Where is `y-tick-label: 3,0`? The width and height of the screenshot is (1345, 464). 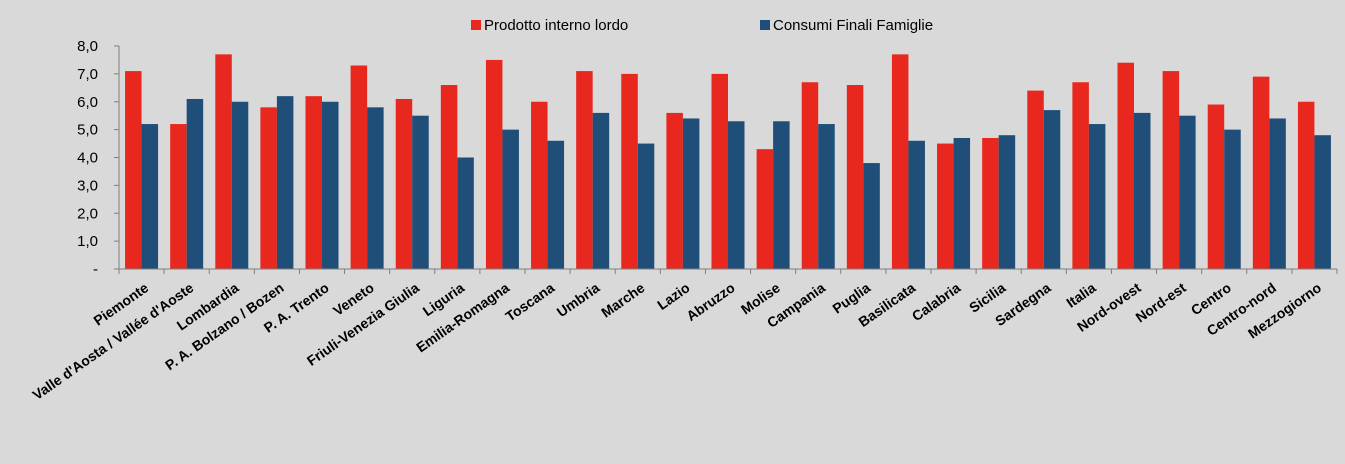 y-tick-label: 3,0 is located at coordinates (87, 185).